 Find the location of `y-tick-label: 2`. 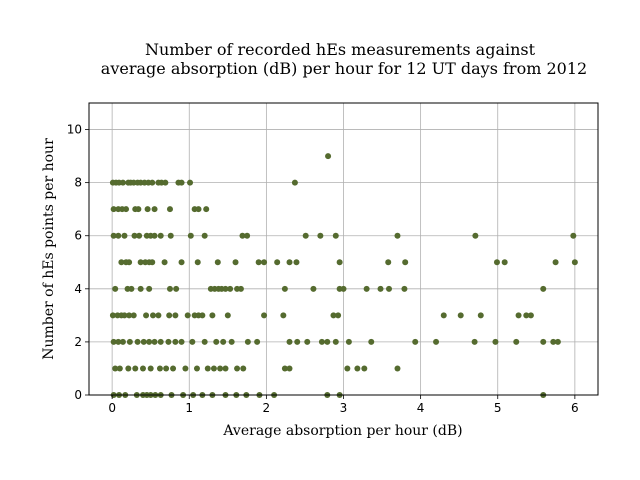

y-tick-label: 2 is located at coordinates (78, 342).